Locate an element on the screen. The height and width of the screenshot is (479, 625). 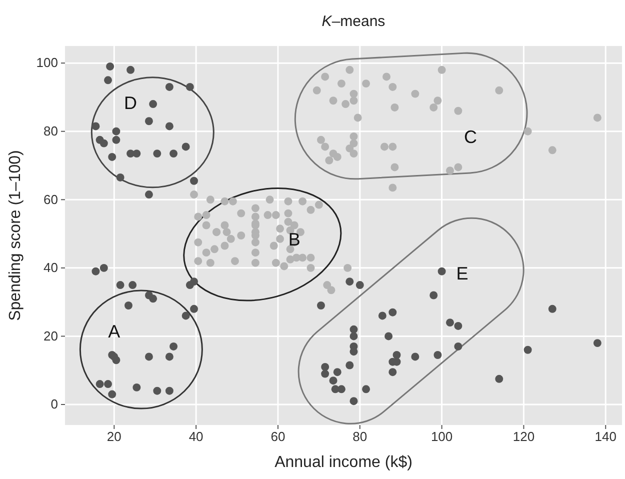
y-axis-title: Spending score (1–100) is located at coordinates (15, 235).